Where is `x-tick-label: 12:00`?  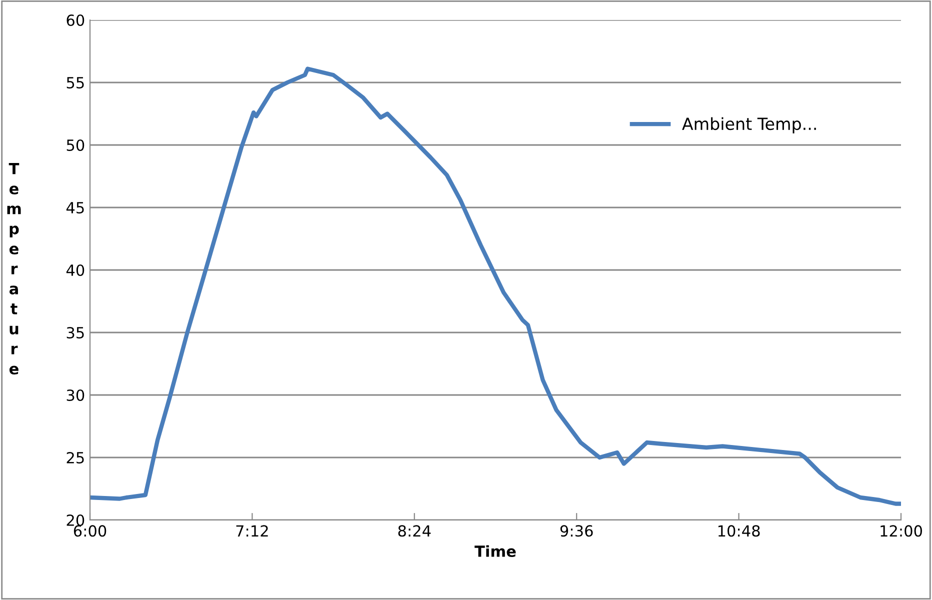 x-tick-label: 12:00 is located at coordinates (901, 531).